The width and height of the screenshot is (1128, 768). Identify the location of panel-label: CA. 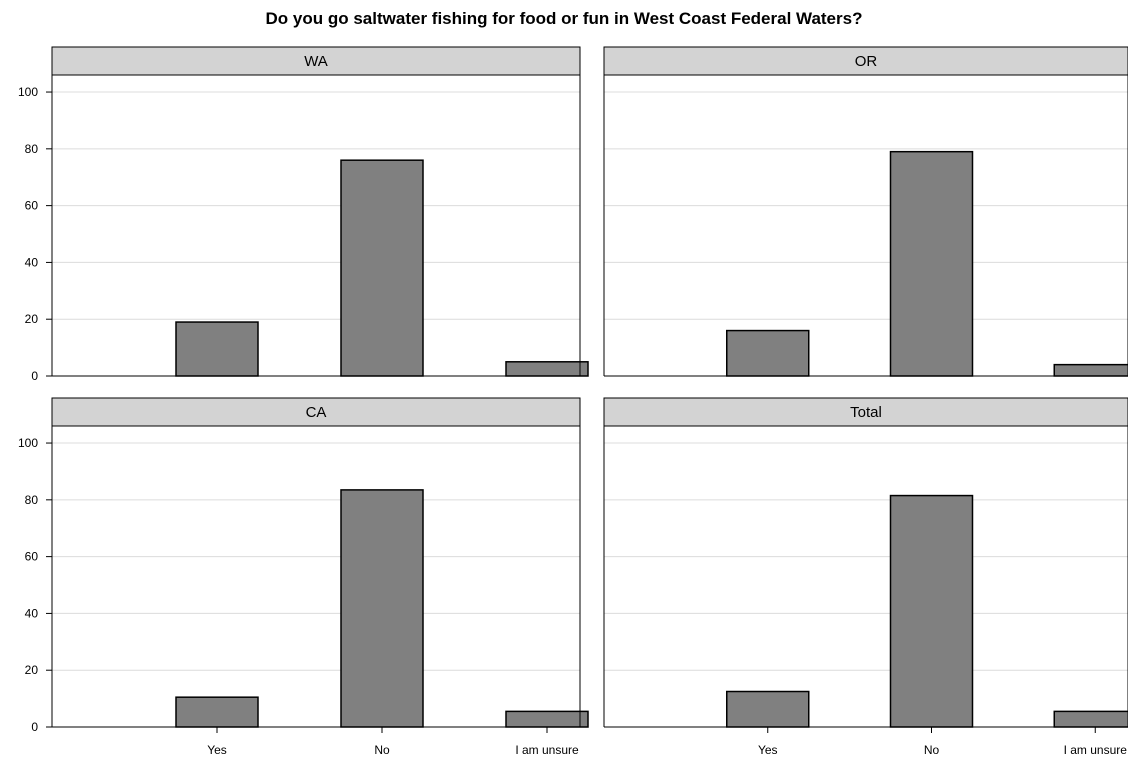
(316, 412).